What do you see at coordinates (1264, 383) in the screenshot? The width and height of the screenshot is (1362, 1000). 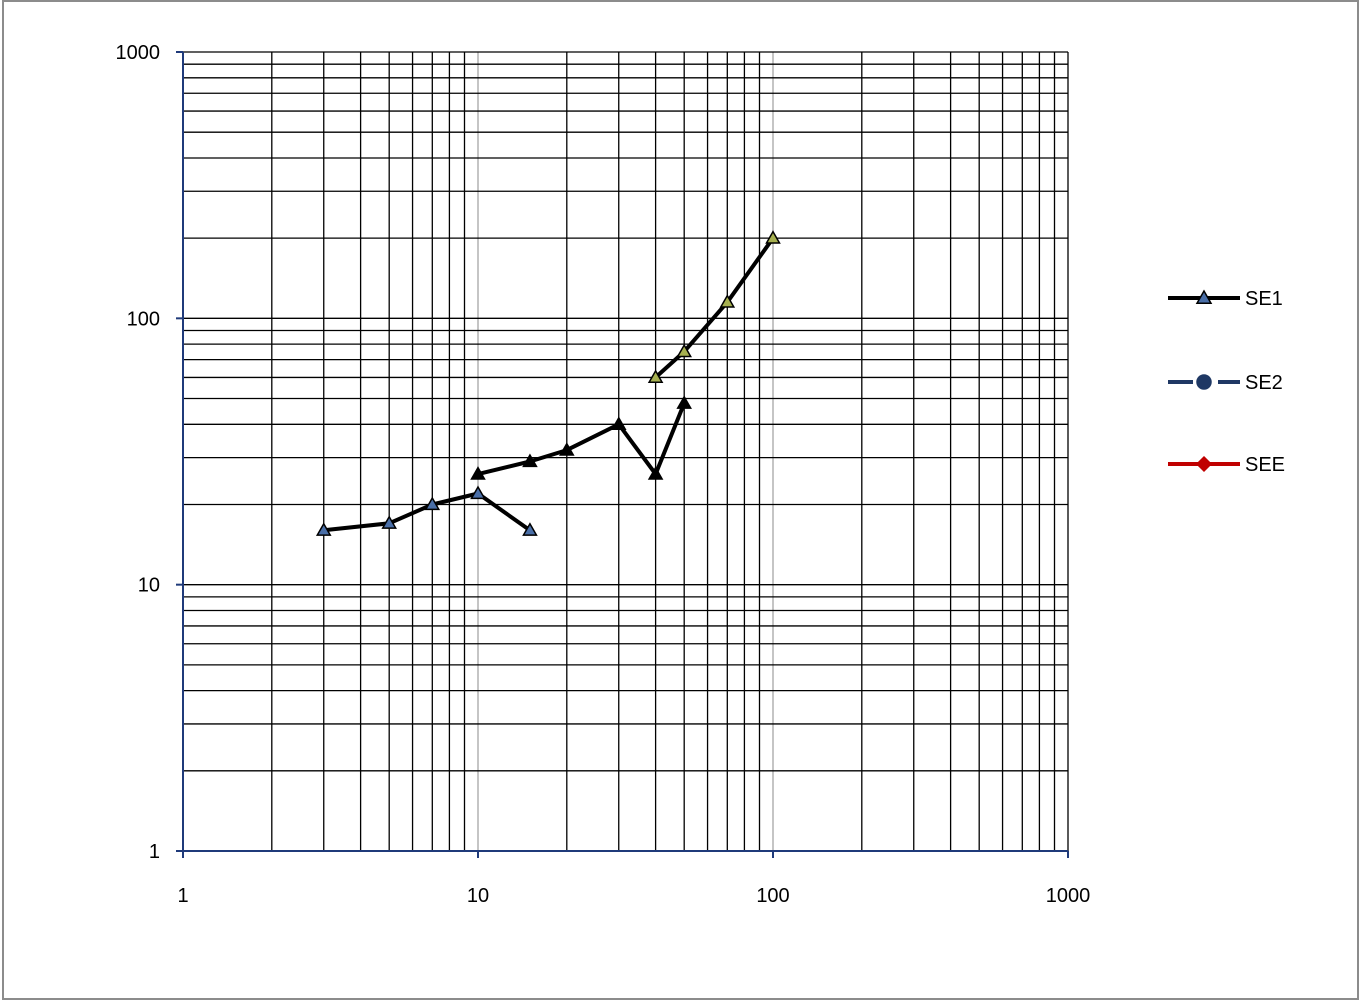 I see `legend-label: SE2` at bounding box center [1264, 383].